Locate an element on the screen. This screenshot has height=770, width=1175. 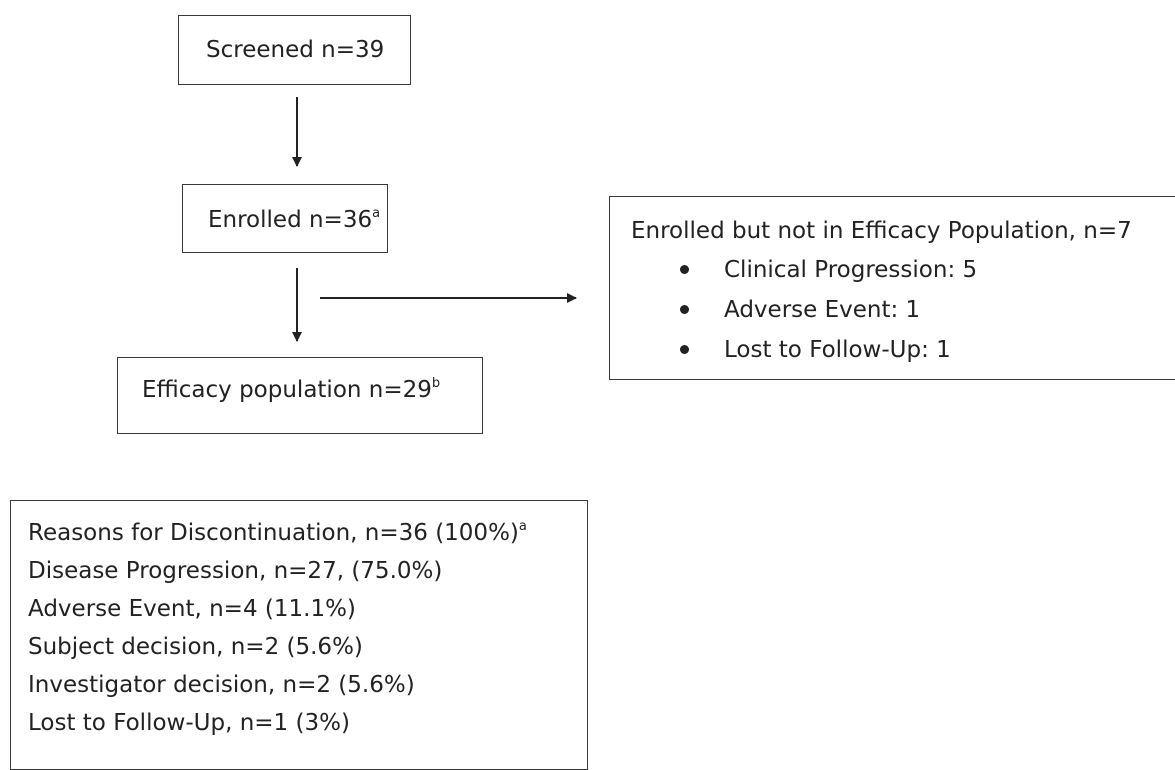
discontinuation-item: Adverse Event, n=4 (11.1%) is located at coordinates (192, 609).